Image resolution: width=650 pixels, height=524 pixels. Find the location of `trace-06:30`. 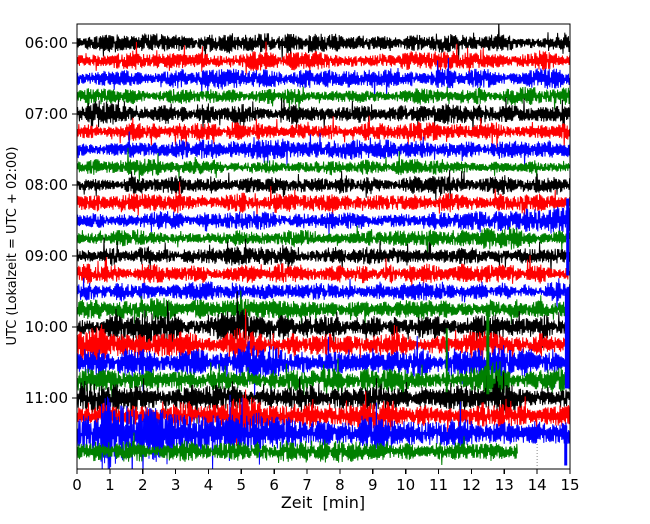

trace-06:30 is located at coordinates (323, 78).